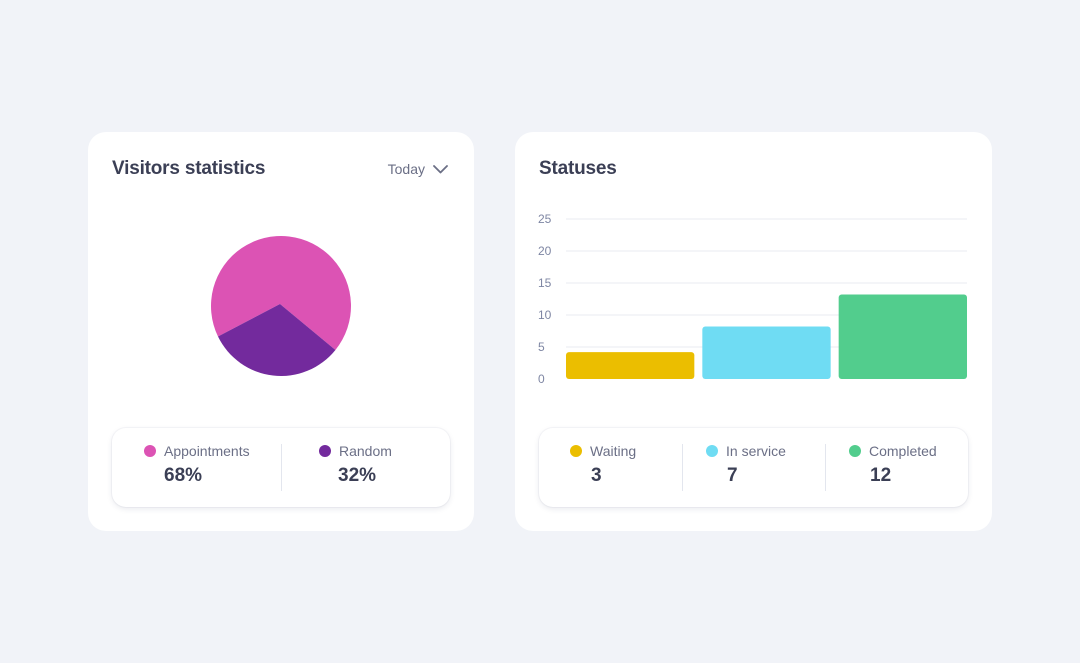 This screenshot has width=1080, height=663. Describe the element at coordinates (896, 467) in the screenshot. I see `legend-item-completed: Completed 12` at that location.